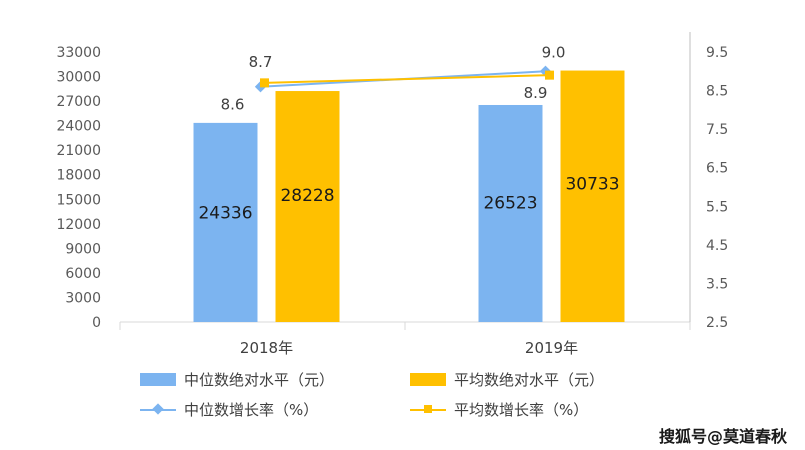  What do you see at coordinates (78, 53) in the screenshot?
I see `y-left-tick-label: 33000` at bounding box center [78, 53].